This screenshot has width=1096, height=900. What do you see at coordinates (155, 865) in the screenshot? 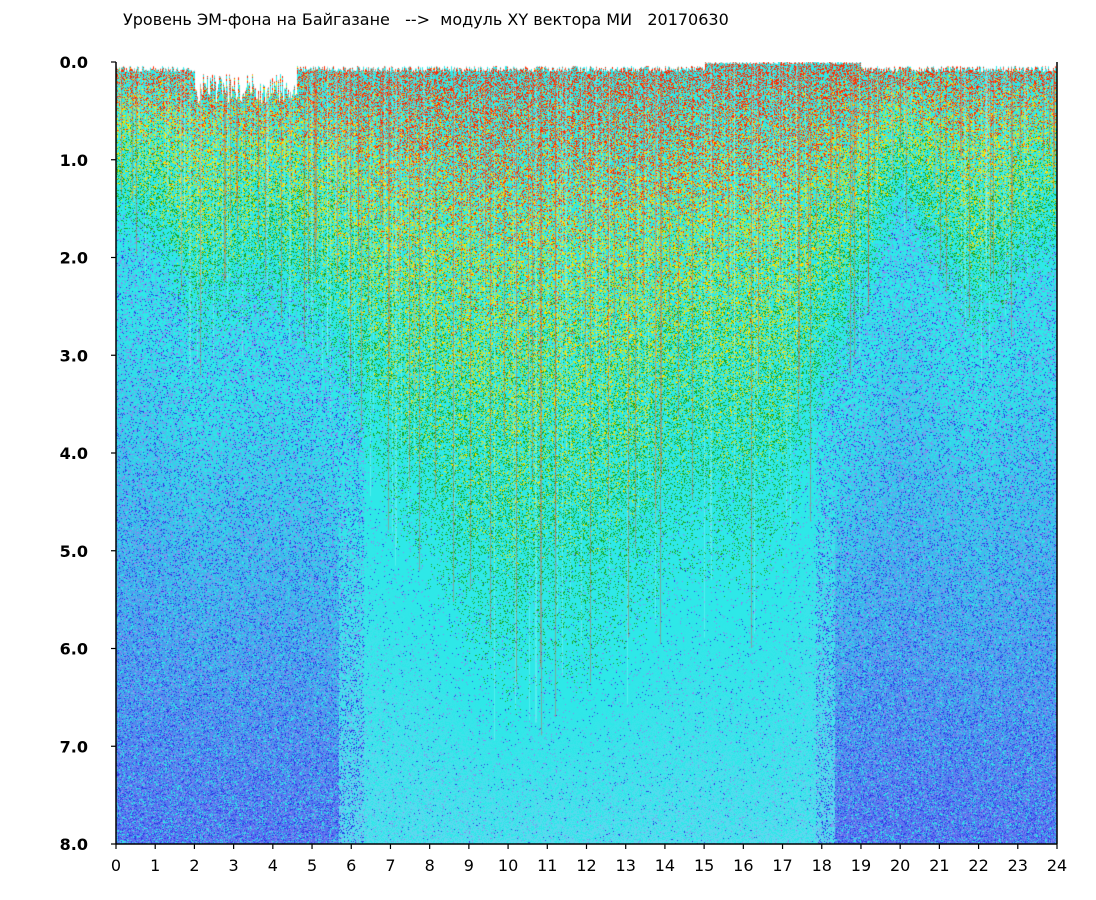
I see `x-tick-label: 1` at bounding box center [155, 865].